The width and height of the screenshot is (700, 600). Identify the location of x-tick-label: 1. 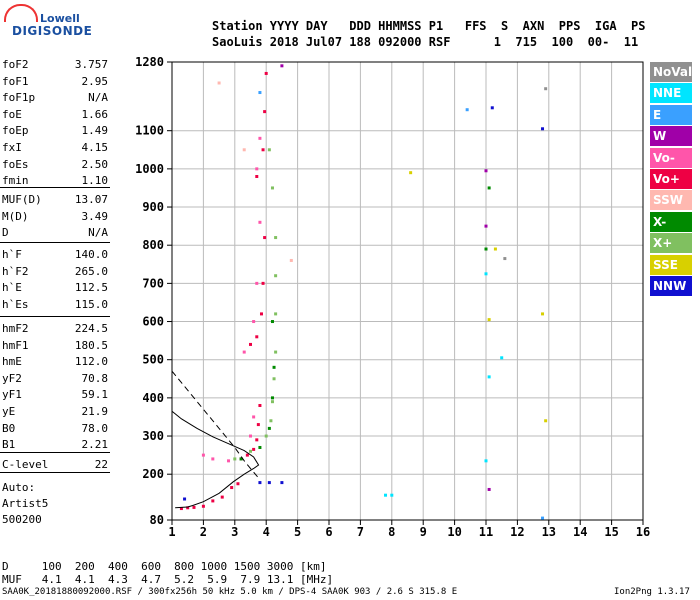
(171, 532).